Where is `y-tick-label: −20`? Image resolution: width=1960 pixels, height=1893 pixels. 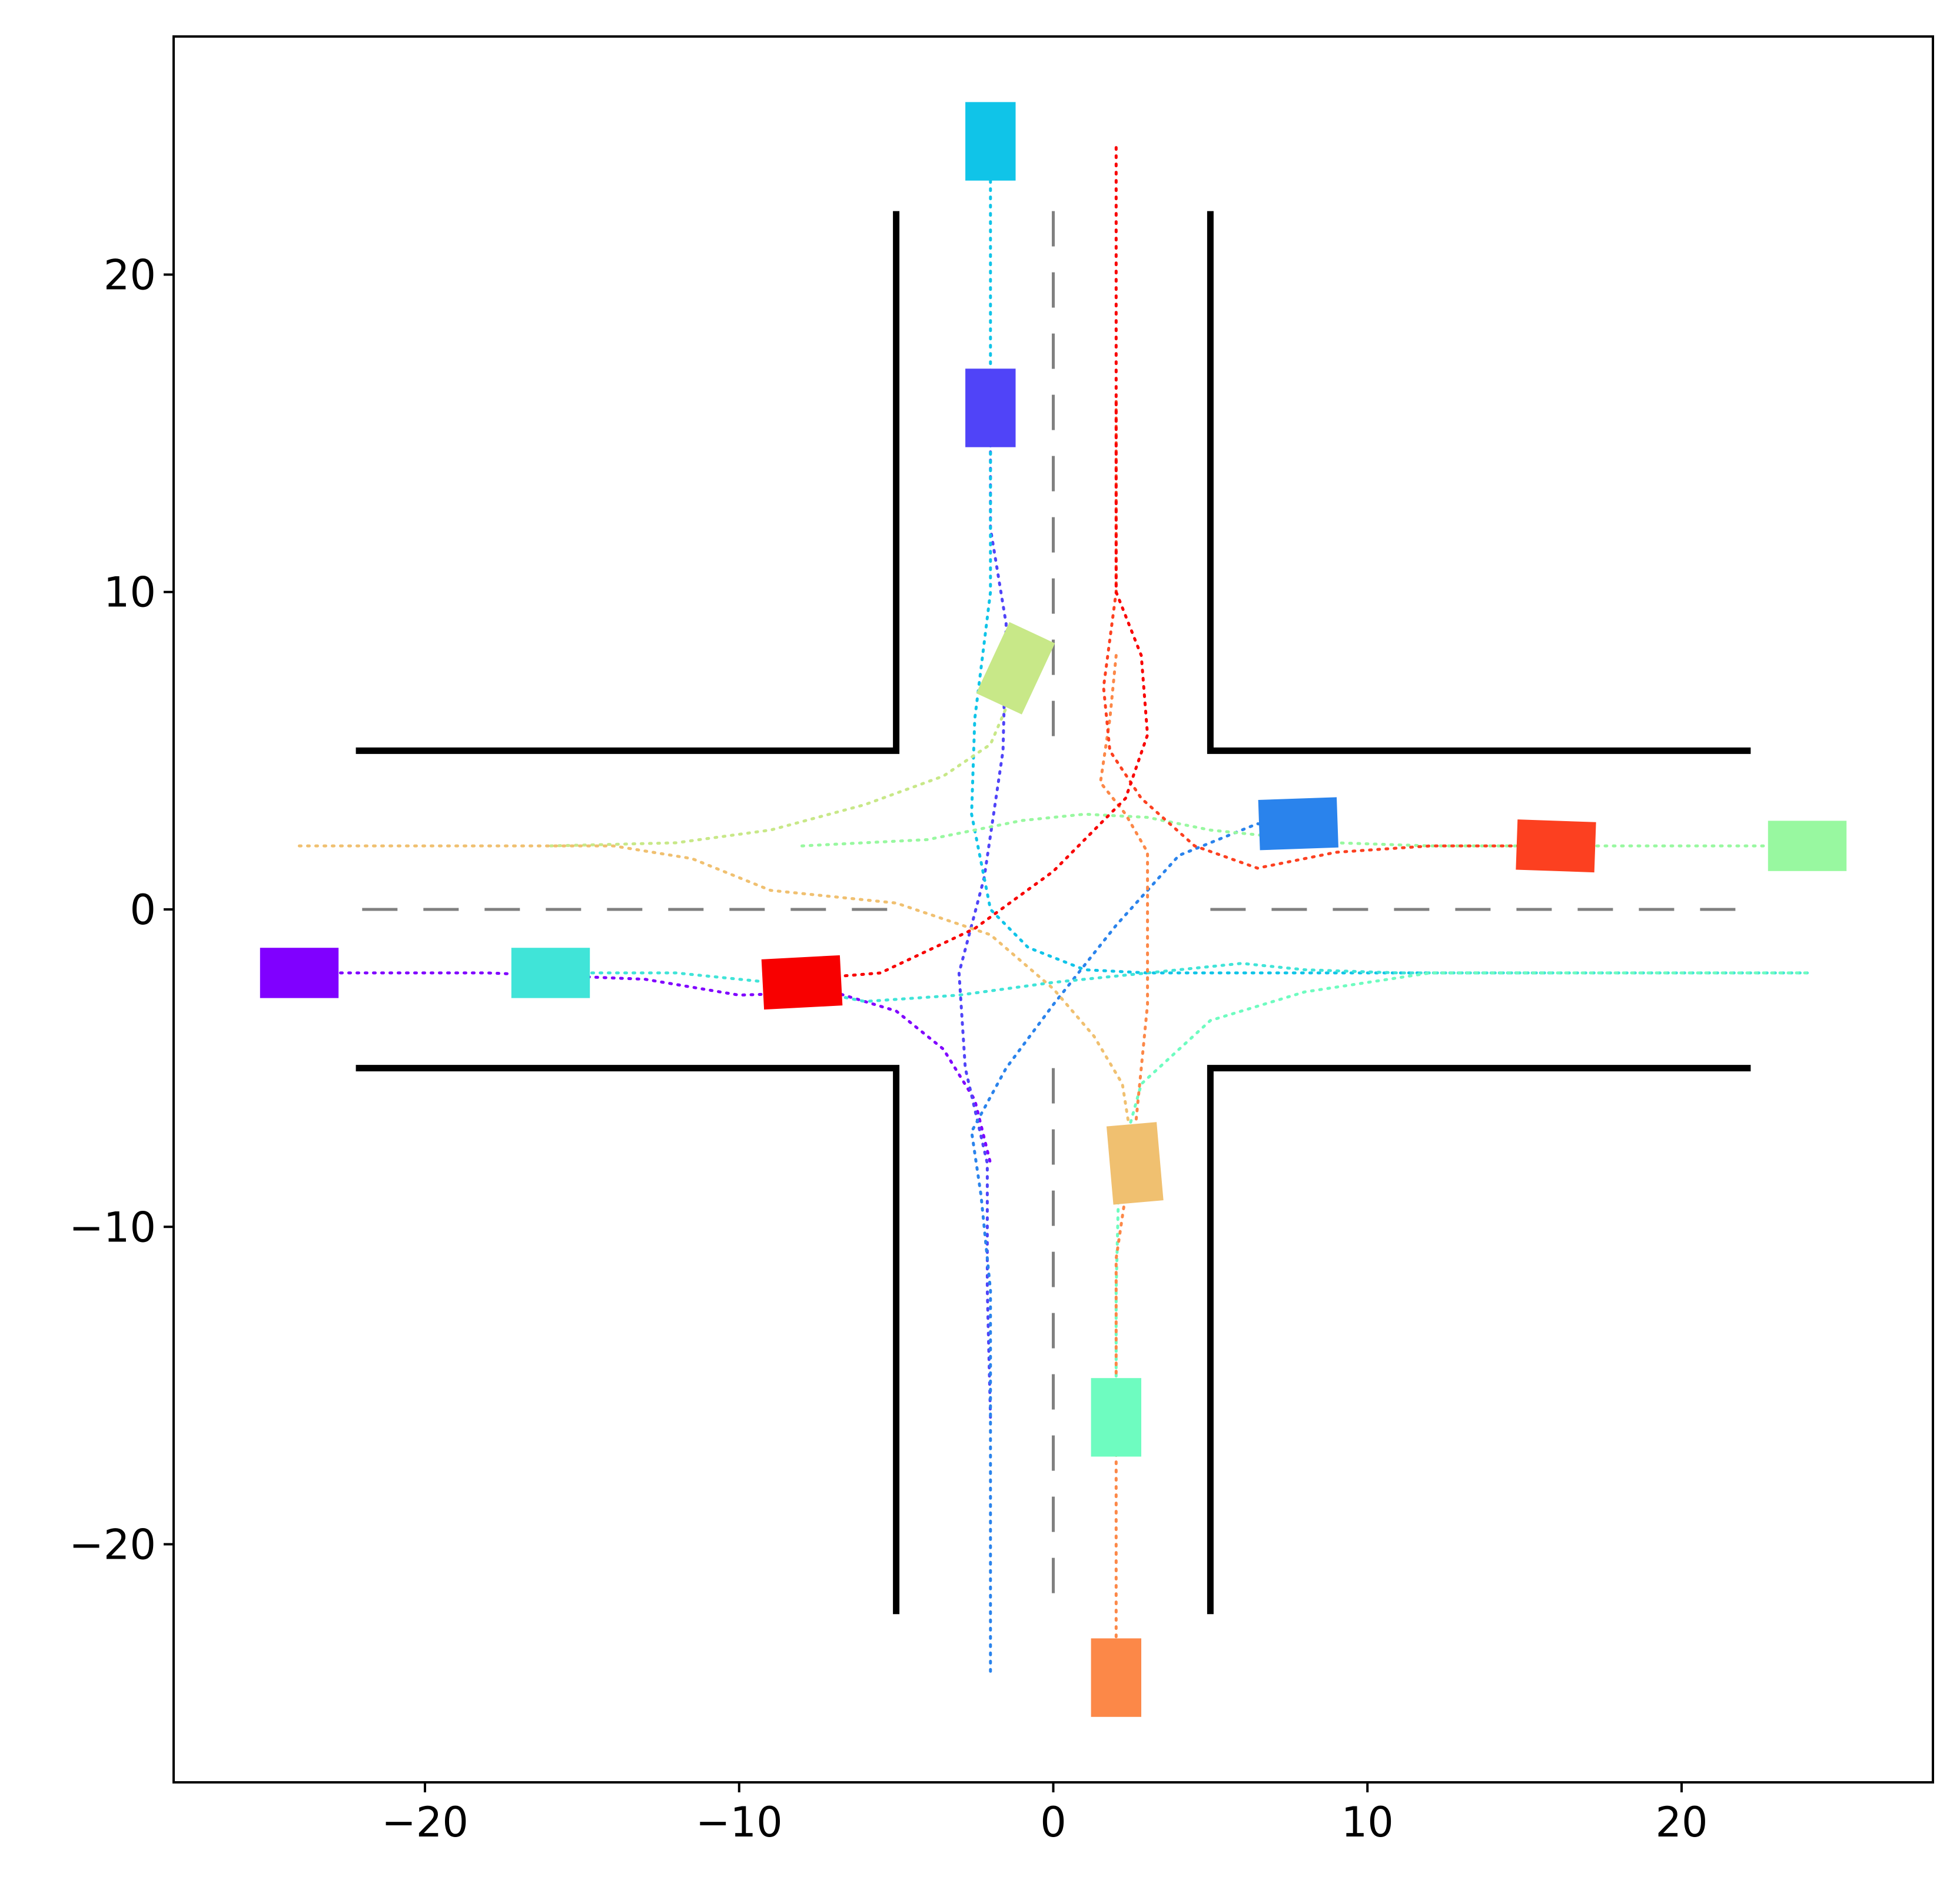 y-tick-label: −20 is located at coordinates (112, 1545).